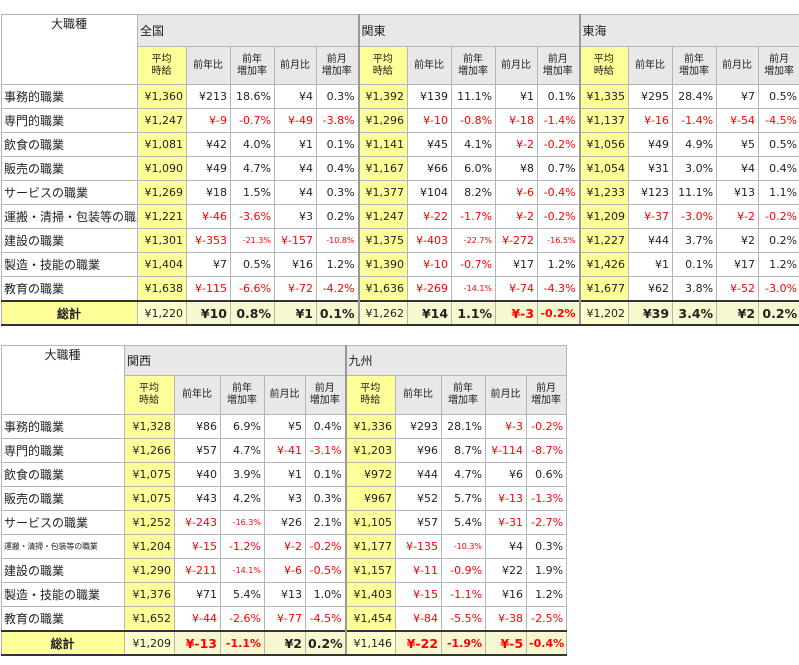 This screenshot has width=799, height=665. What do you see at coordinates (506, 426) in the screenshot?
I see `cell-value: ¥-3` at bounding box center [506, 426].